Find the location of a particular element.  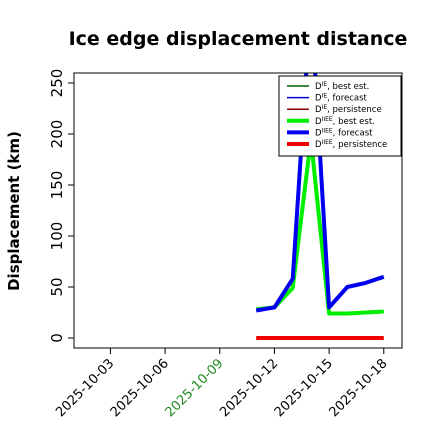

legend-entry: DIE, forecast is located at coordinates (341, 98).